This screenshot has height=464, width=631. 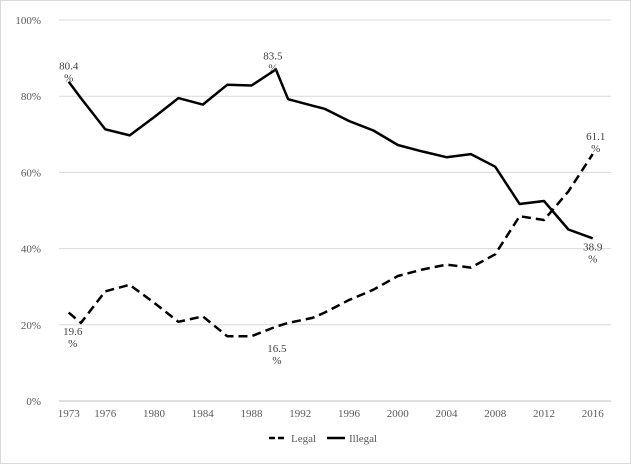 I want to click on data-label-value: 83.5, so click(x=273, y=57).